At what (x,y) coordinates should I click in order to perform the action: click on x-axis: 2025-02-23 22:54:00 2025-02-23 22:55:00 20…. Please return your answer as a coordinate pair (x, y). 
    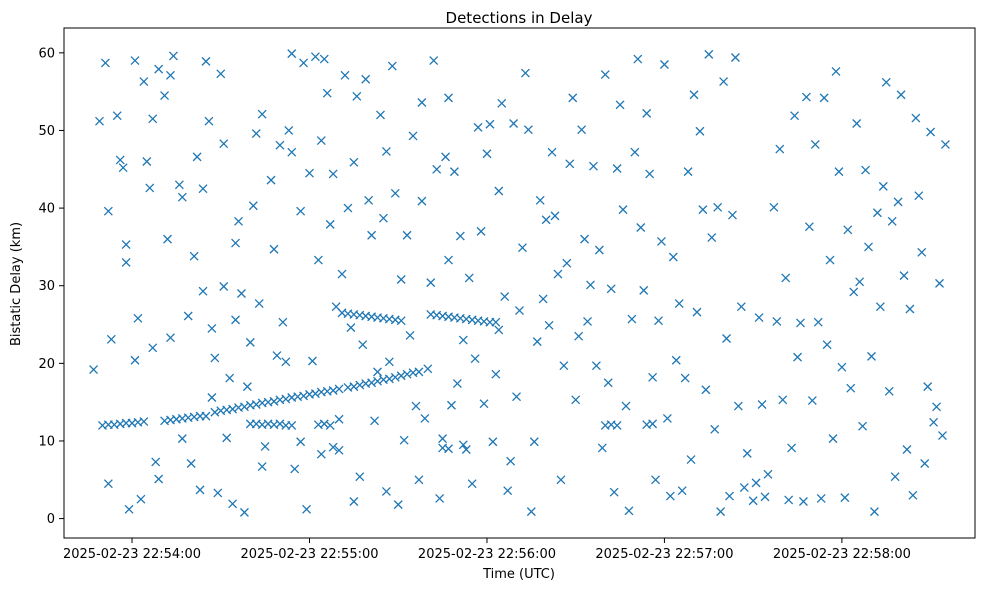
    Looking at the image, I should click on (487, 550).